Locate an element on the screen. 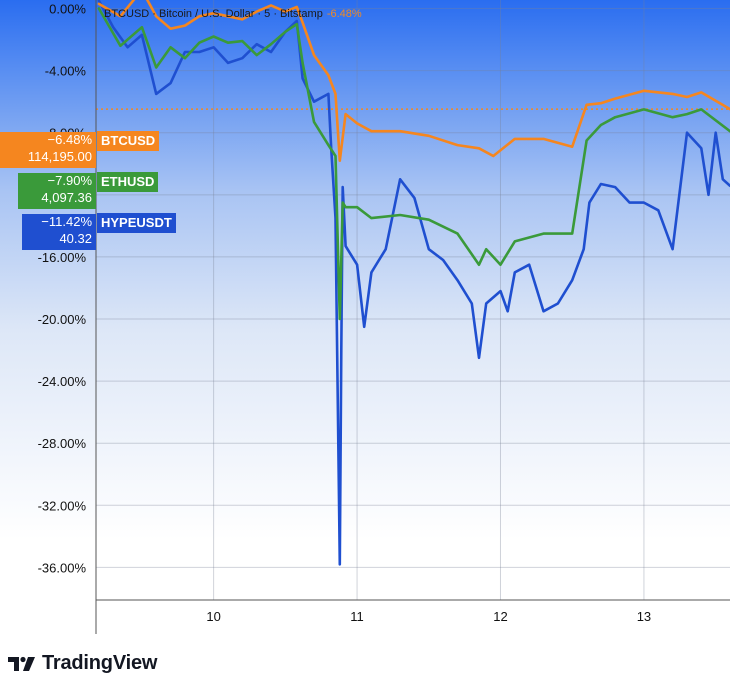 Image resolution: width=730 pixels, height=678 pixels. btc-change: −6.48% is located at coordinates (69, 139).